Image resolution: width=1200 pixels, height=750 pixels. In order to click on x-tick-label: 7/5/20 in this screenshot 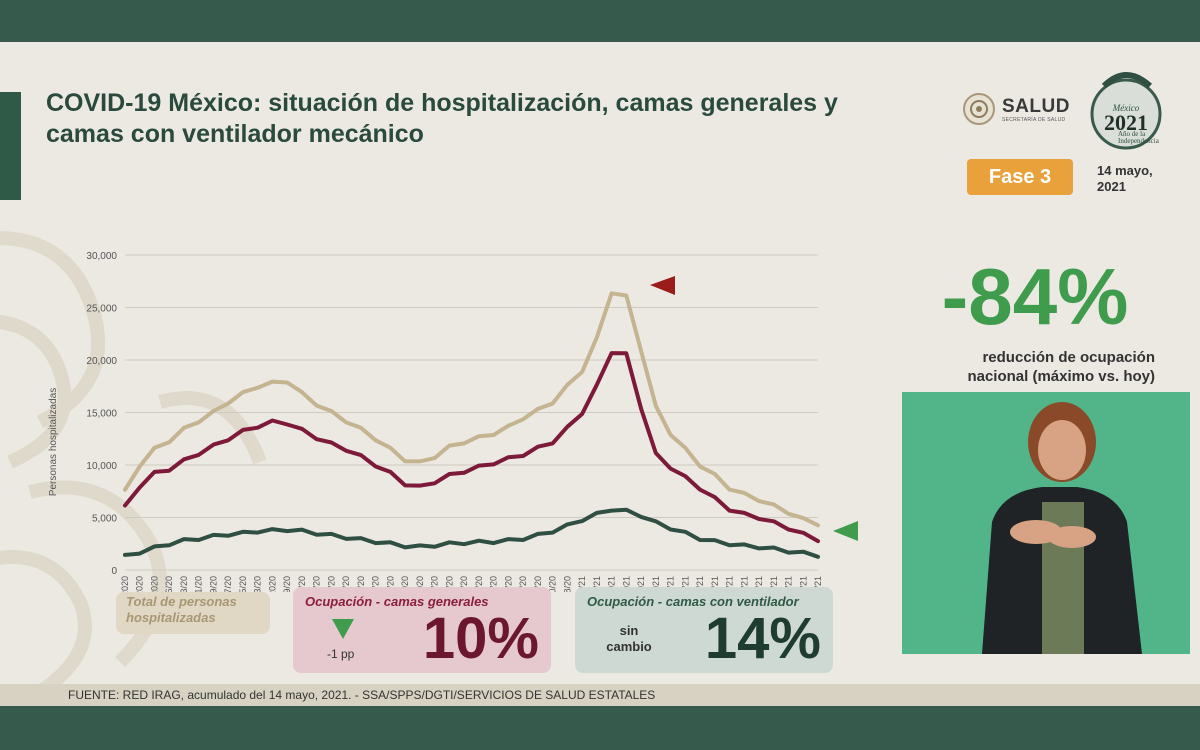, I will do `click(243, 584)`.